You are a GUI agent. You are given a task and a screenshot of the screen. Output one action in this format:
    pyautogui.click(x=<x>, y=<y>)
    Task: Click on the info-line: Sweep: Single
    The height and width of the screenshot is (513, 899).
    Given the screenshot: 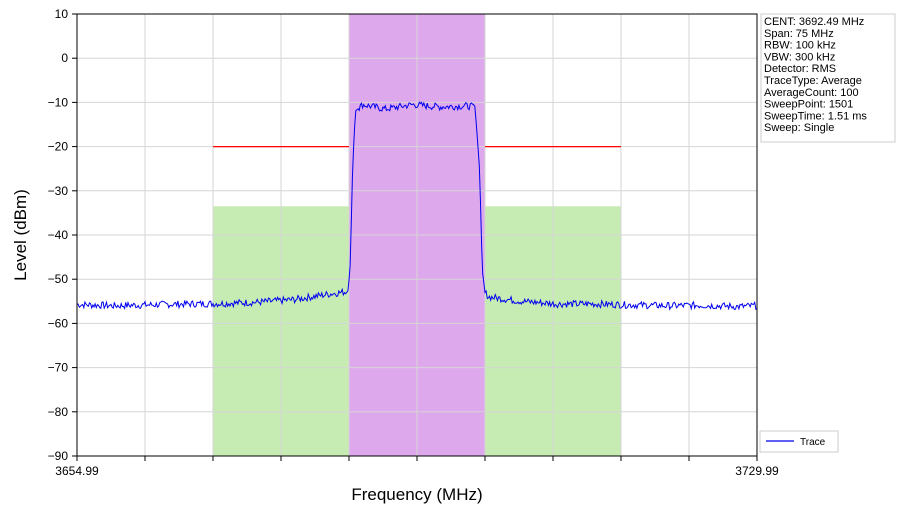 What is the action you would take?
    pyautogui.click(x=799, y=128)
    